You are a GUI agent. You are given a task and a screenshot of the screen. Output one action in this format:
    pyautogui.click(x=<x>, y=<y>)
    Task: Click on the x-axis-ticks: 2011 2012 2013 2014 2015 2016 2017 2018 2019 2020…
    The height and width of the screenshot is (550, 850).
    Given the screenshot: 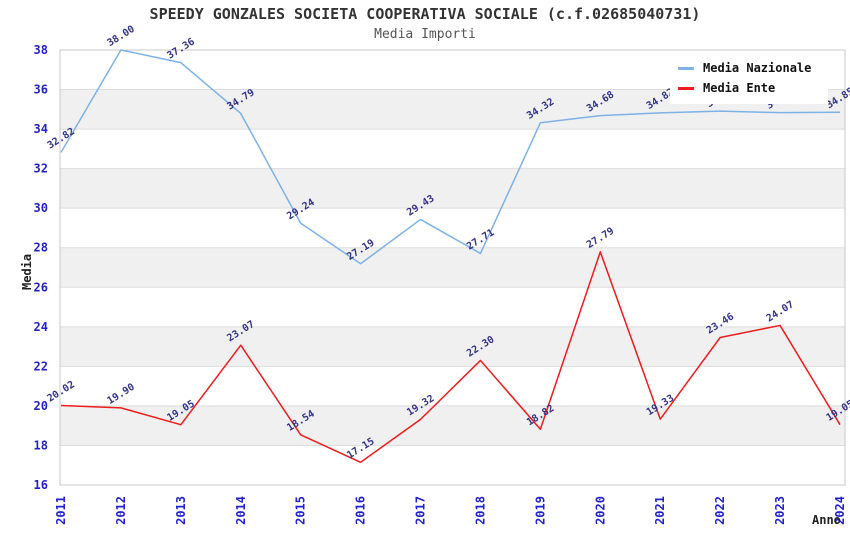 What is the action you would take?
    pyautogui.click(x=450, y=510)
    